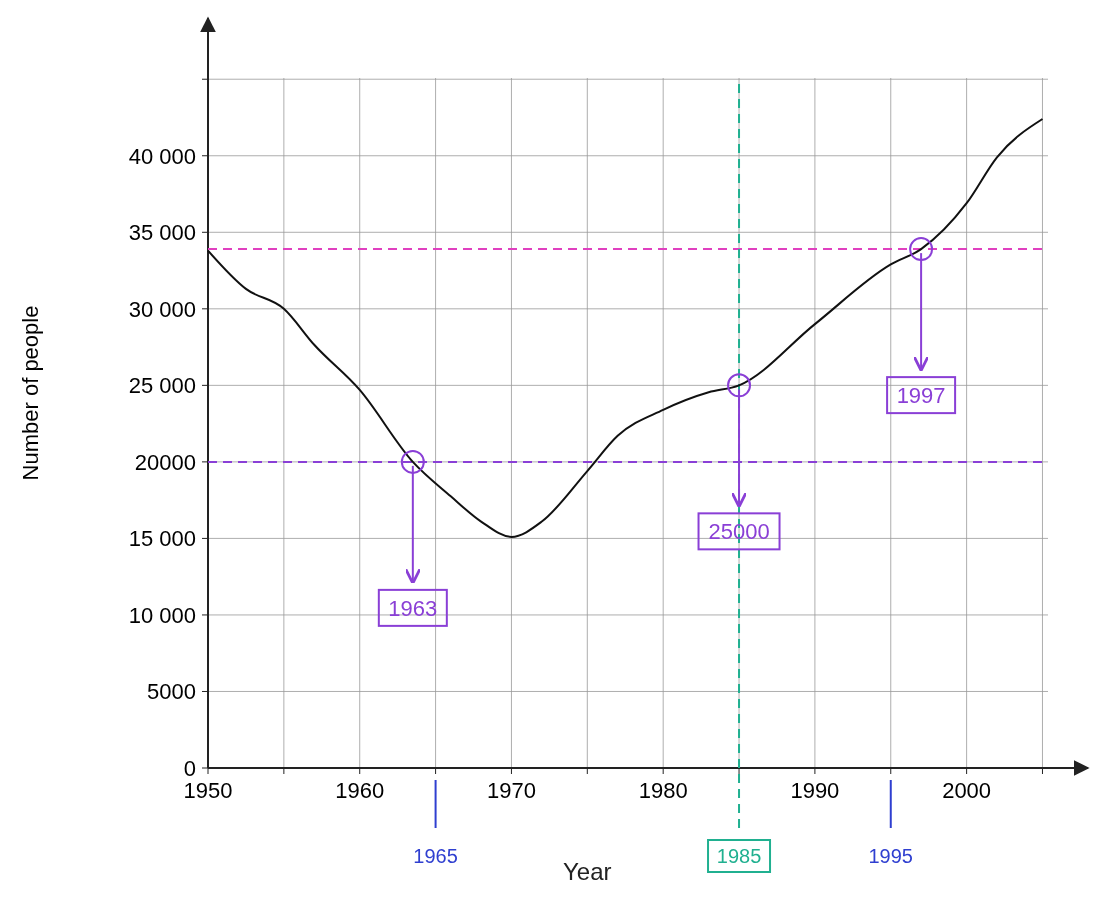 Image resolution: width=1098 pixels, height=898 pixels. I want to click on y-tick-label: 5000, so click(171, 692).